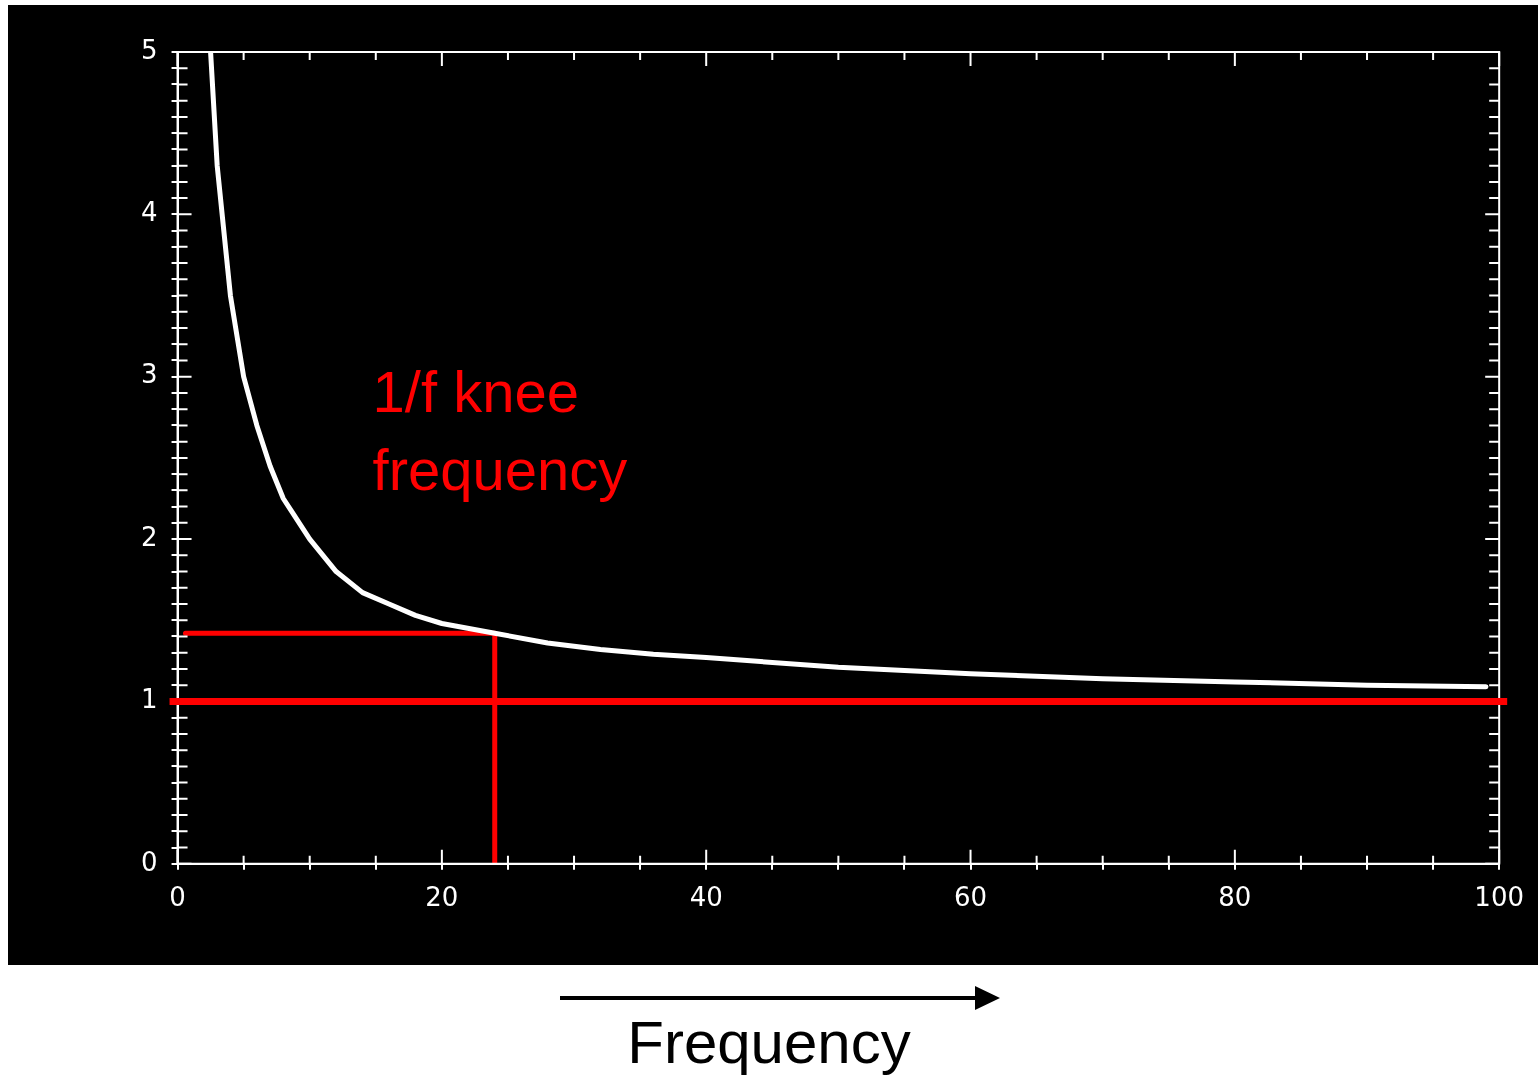 The height and width of the screenshot is (1082, 1538). Describe the element at coordinates (149, 374) in the screenshot. I see `y-tick-label: 3` at that location.